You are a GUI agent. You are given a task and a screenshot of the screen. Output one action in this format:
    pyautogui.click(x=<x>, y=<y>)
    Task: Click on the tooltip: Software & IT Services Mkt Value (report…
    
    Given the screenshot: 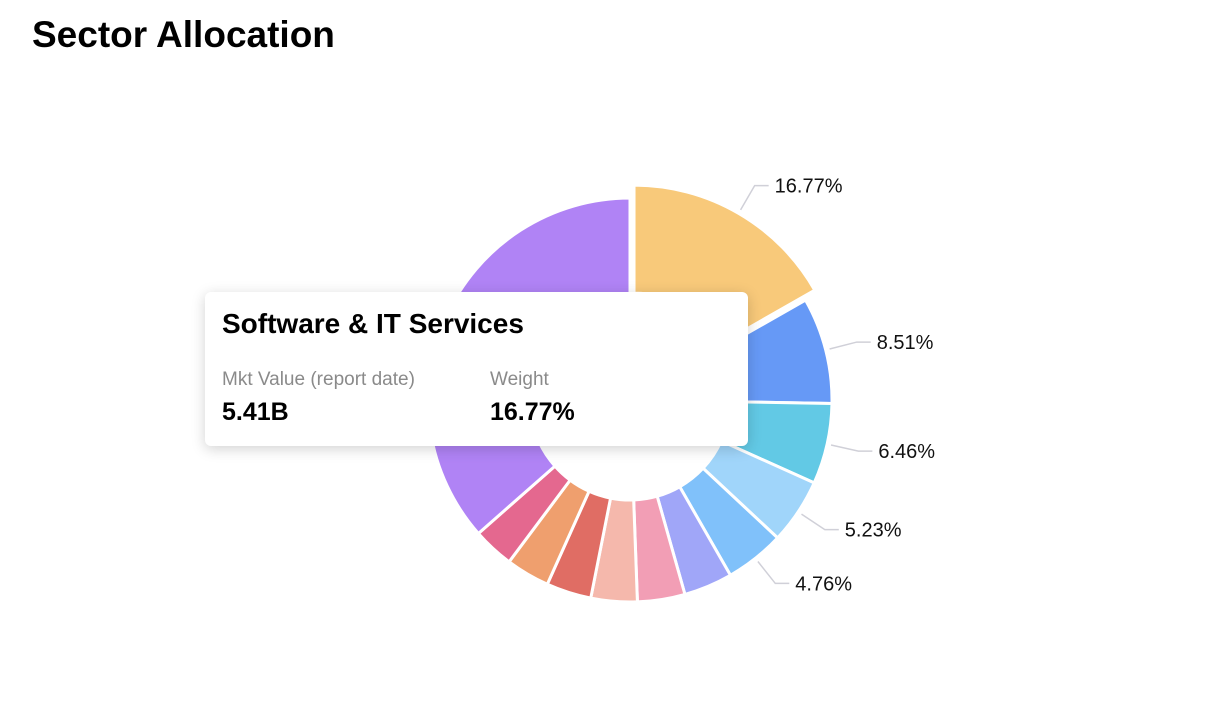 What is the action you would take?
    pyautogui.click(x=476, y=369)
    